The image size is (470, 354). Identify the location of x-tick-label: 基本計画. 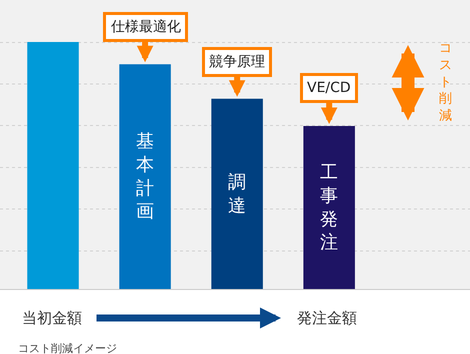
(145, 176).